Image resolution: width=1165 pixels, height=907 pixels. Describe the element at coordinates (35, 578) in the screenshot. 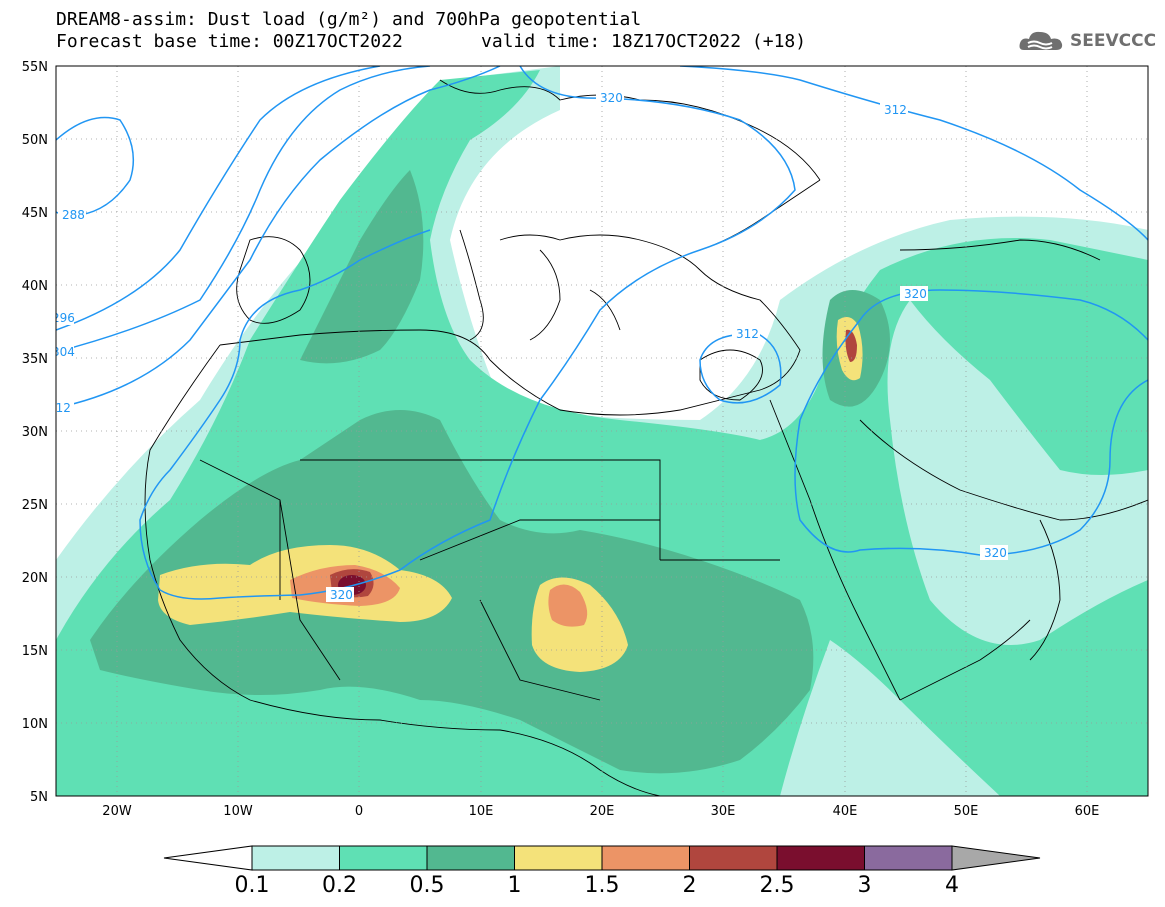

I see `lat-label: 20N` at that location.